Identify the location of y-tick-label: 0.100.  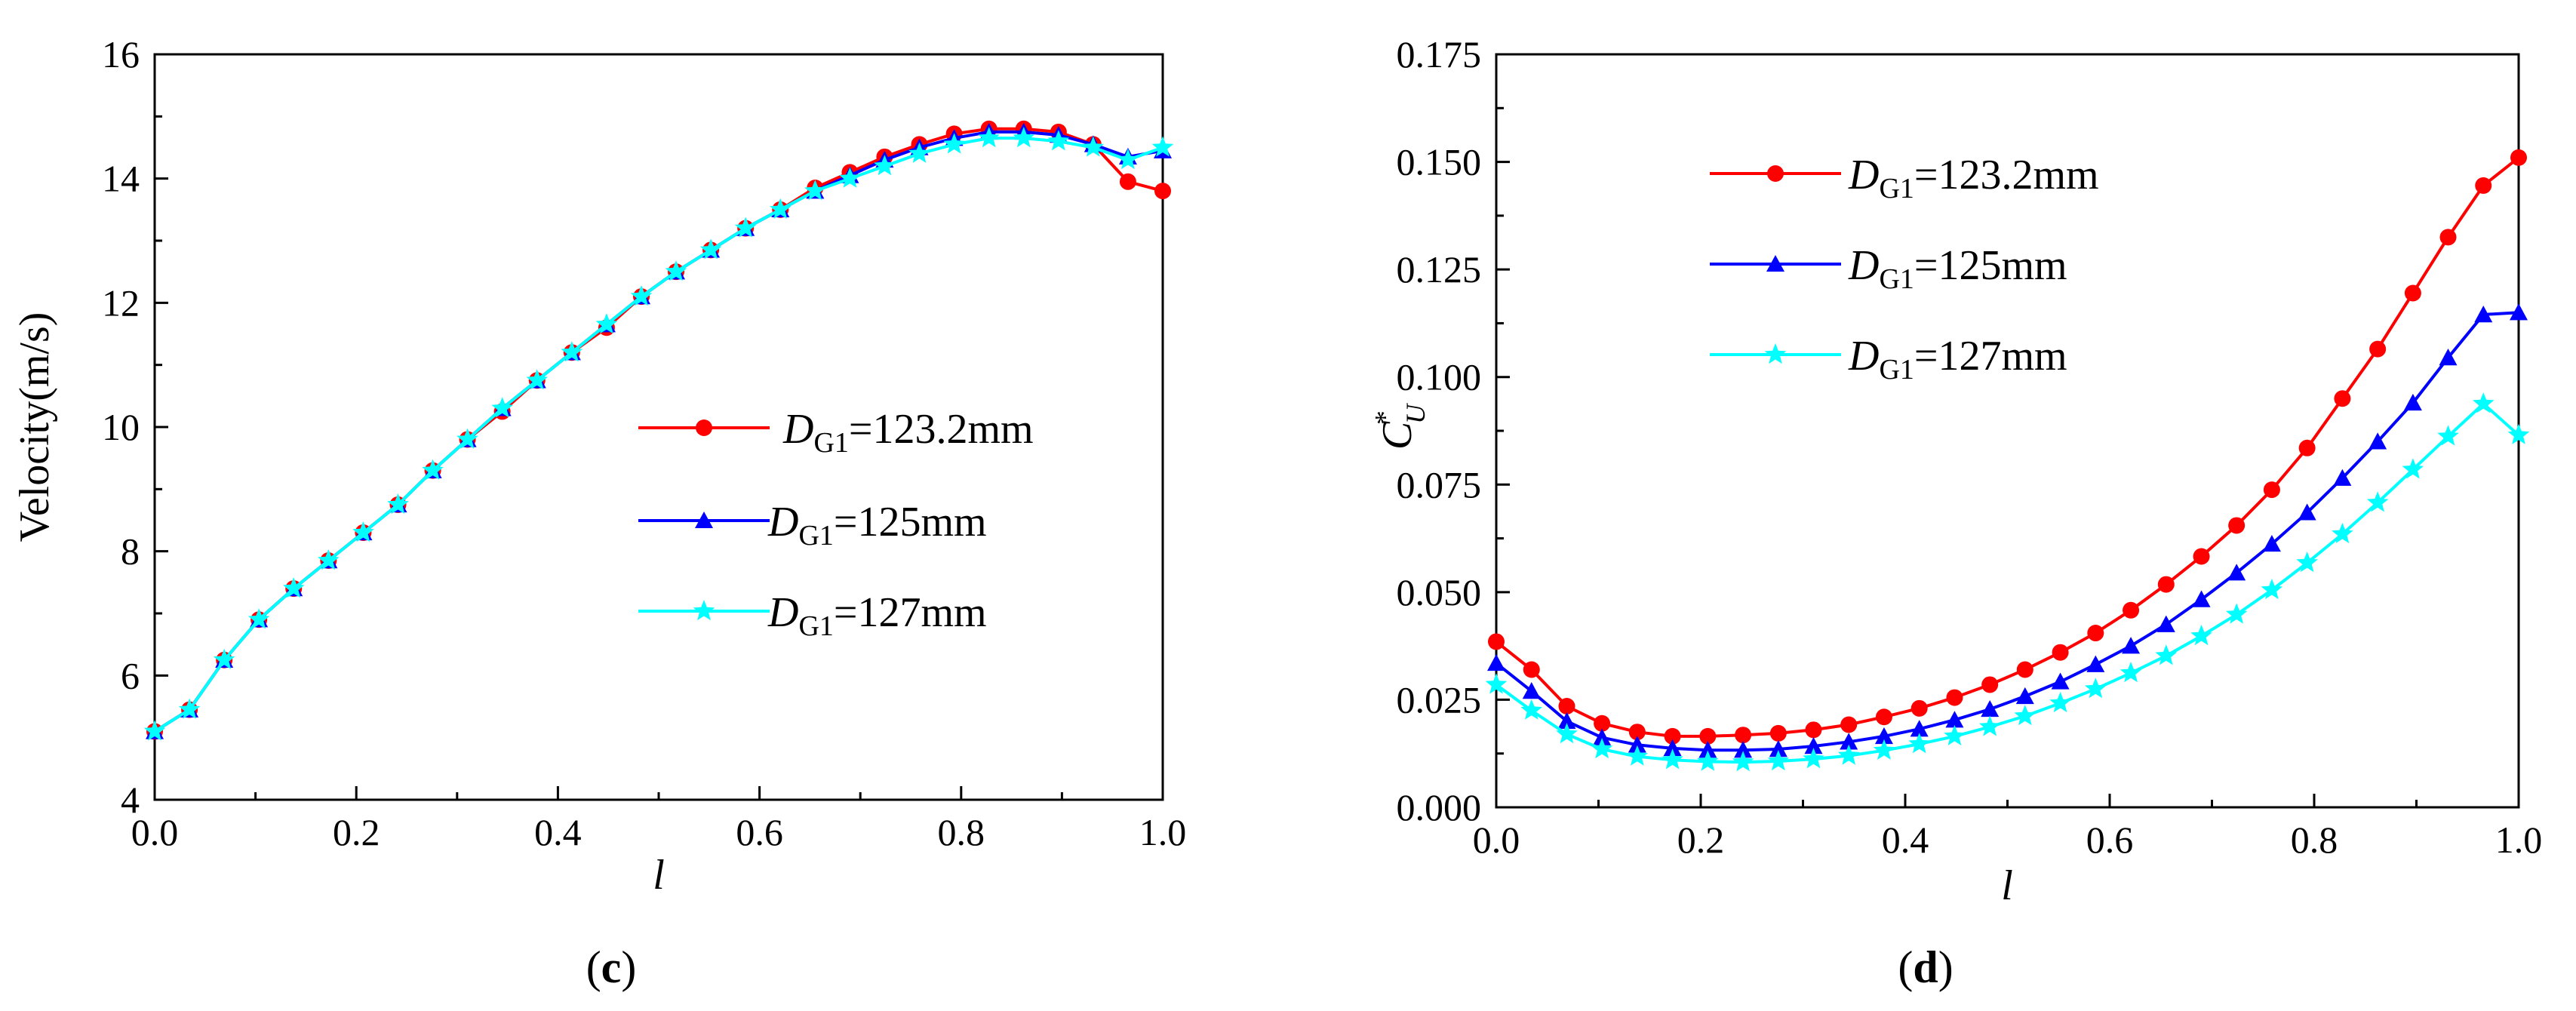
(1439, 377).